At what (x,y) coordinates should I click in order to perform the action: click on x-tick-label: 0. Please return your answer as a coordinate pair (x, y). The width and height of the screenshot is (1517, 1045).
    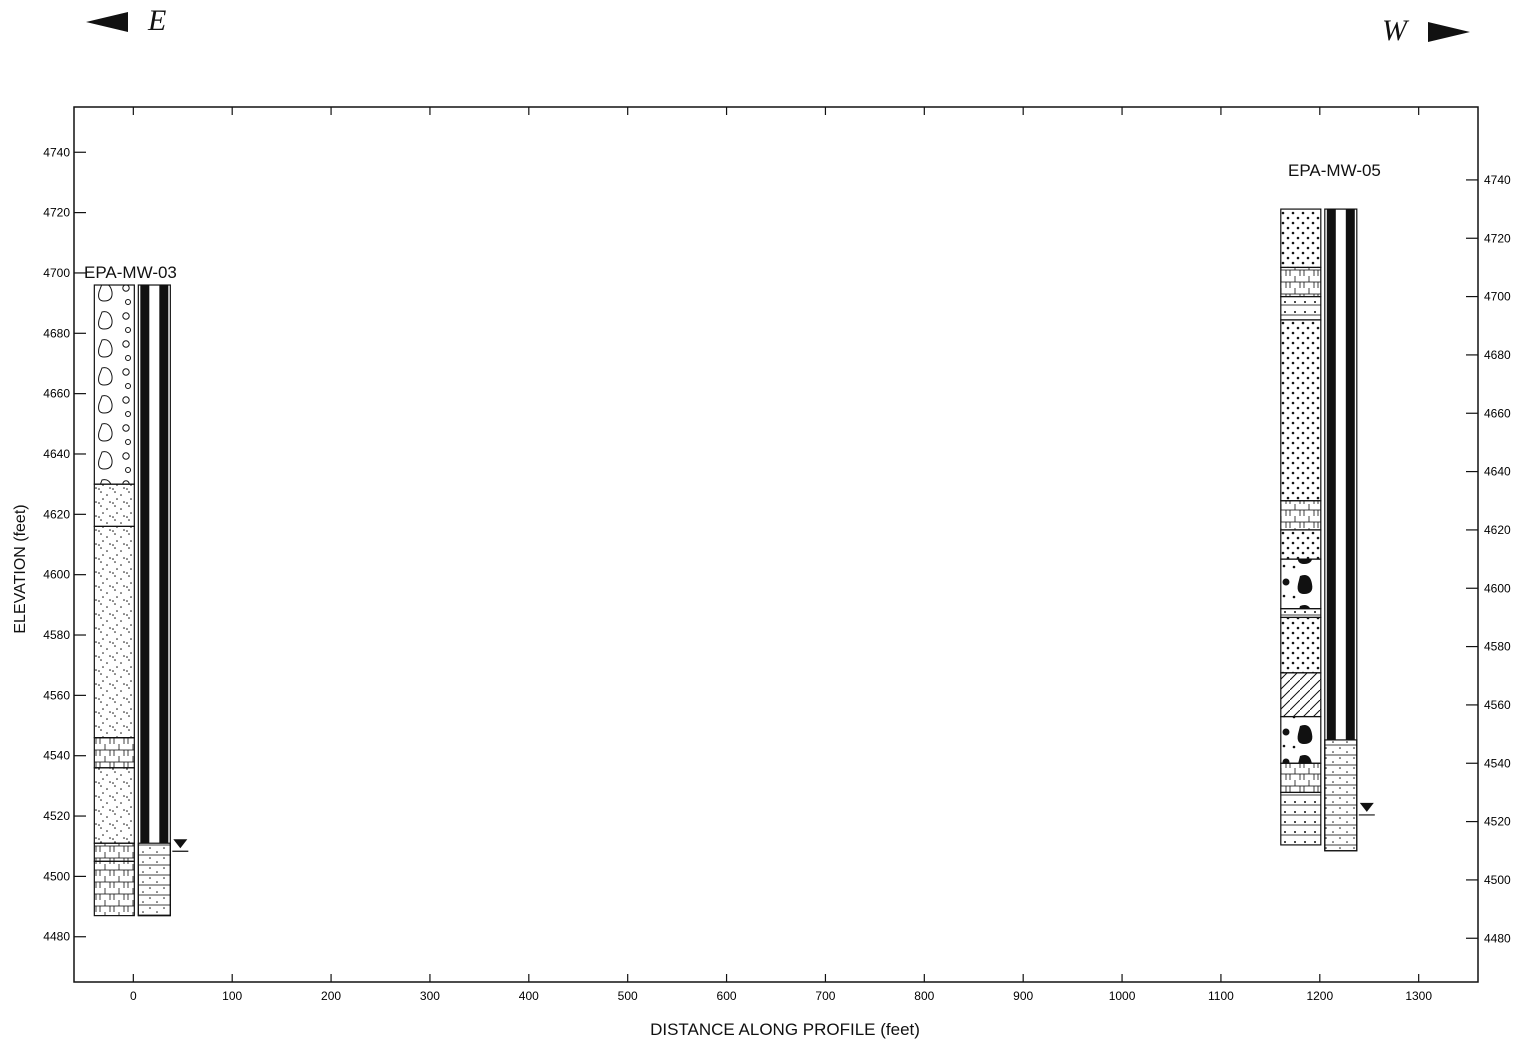
    Looking at the image, I should click on (133, 996).